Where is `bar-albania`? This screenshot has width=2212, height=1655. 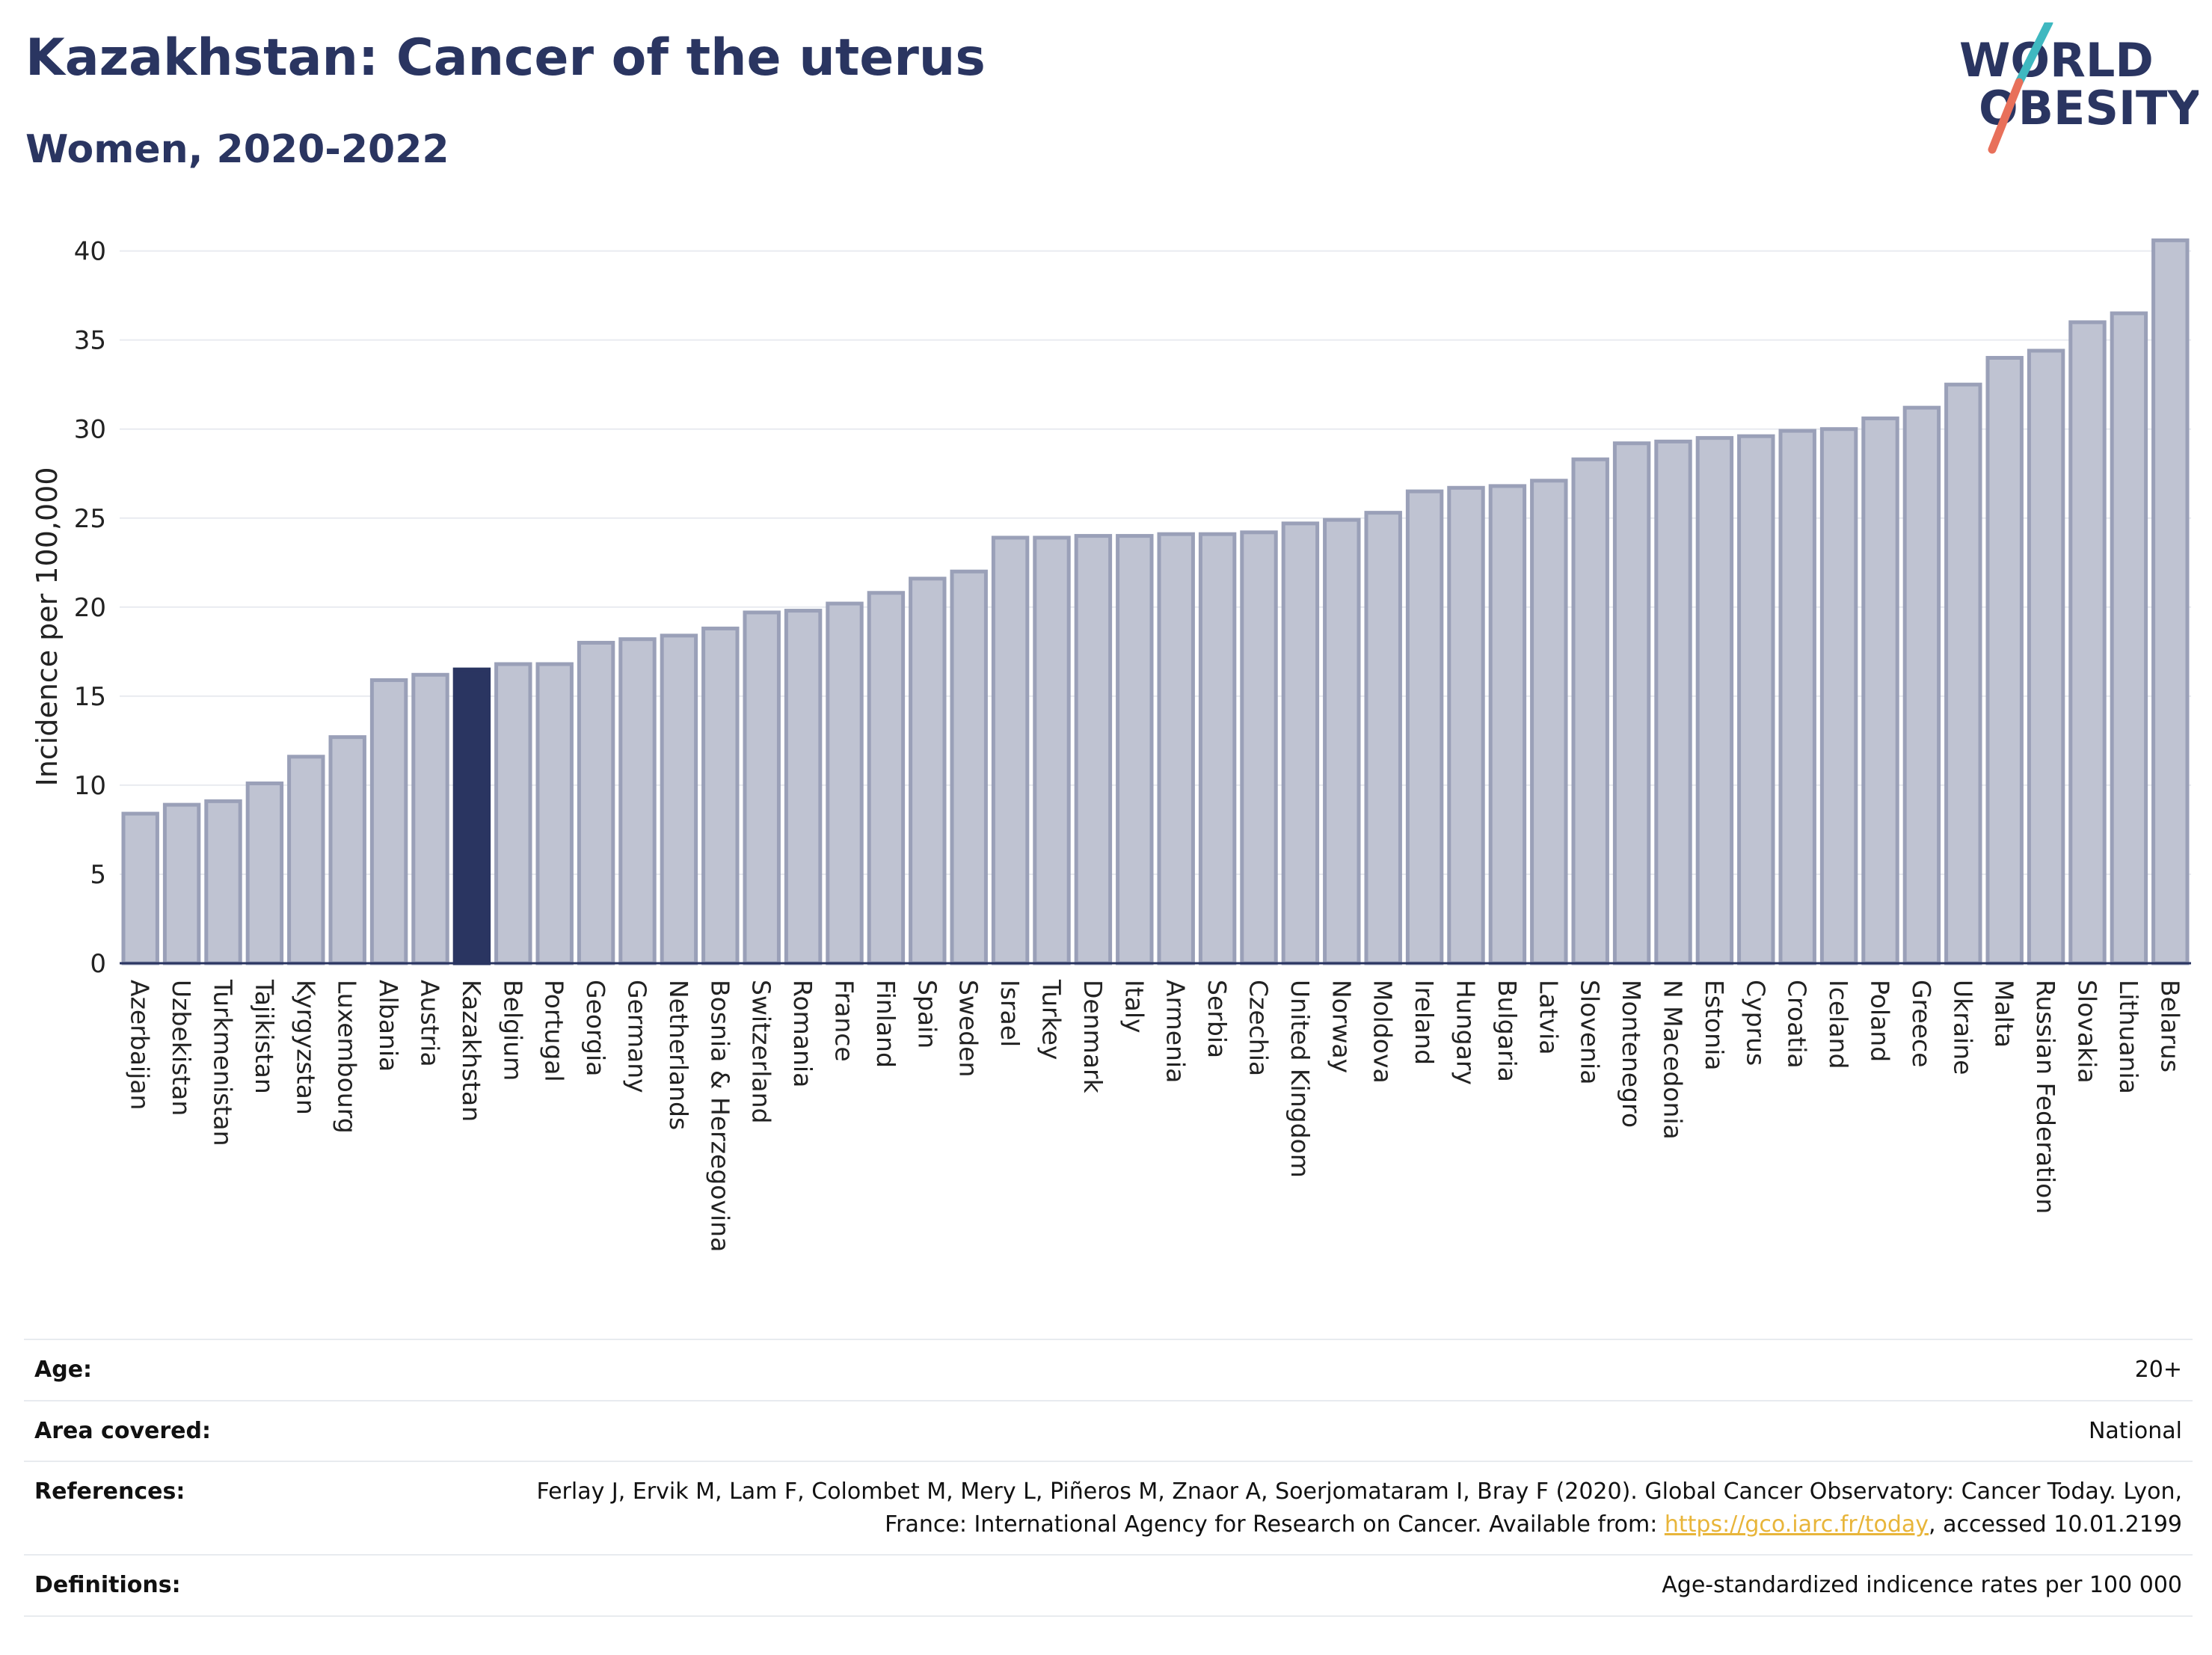 bar-albania is located at coordinates (389, 821).